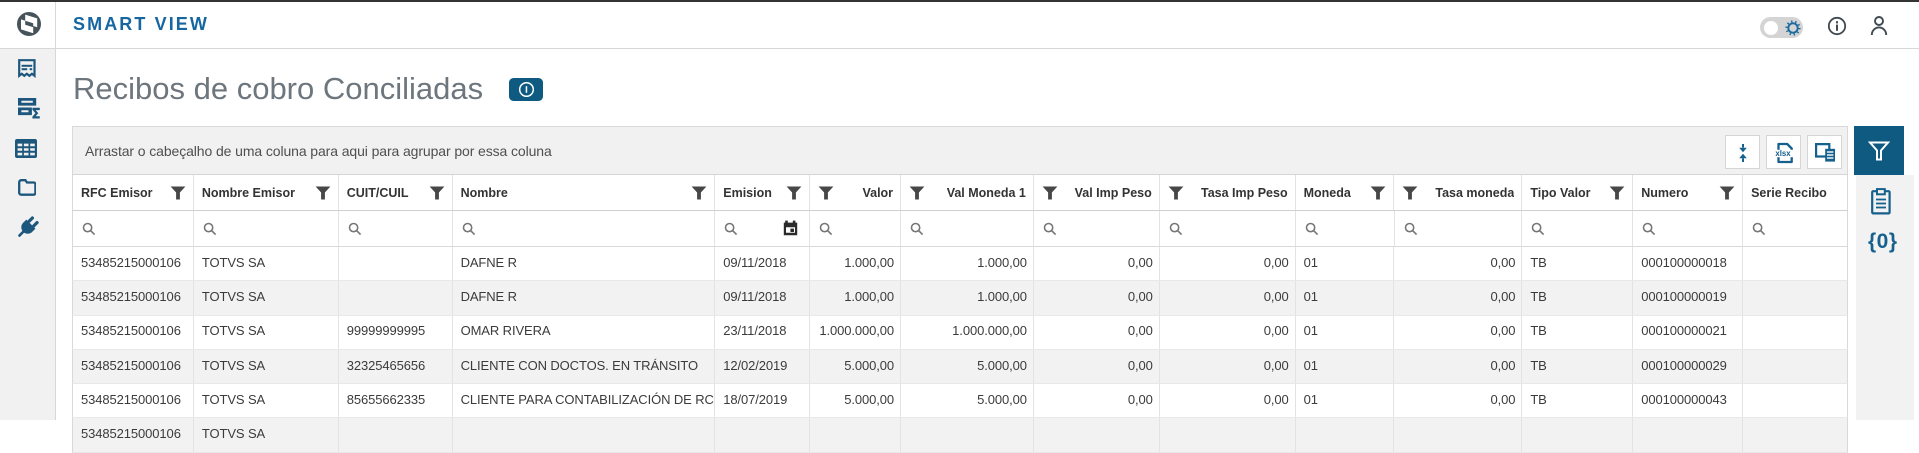  I want to click on svg-text: xlsx, so click(1783, 153).